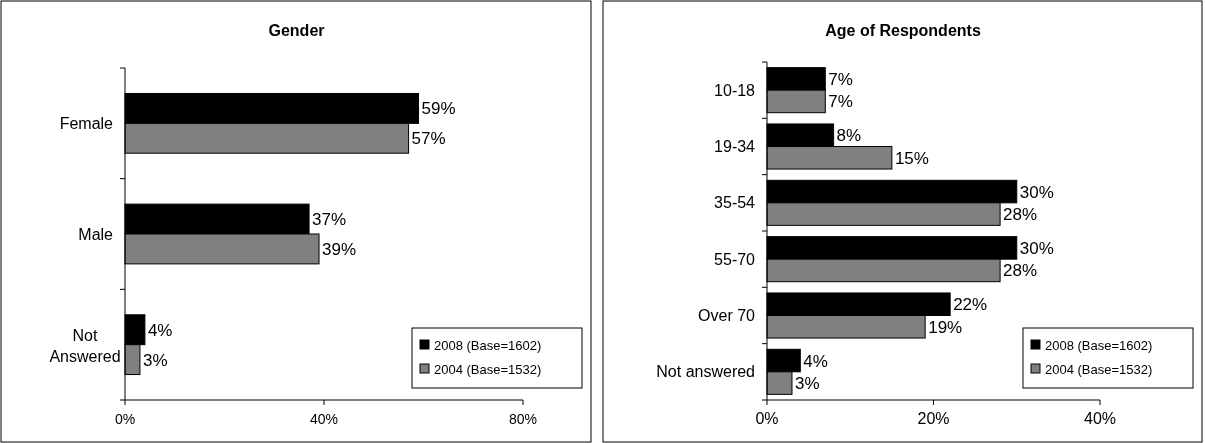 This screenshot has width=1205, height=443. Describe the element at coordinates (911, 158) in the screenshot. I see `data-label: 15%` at that location.